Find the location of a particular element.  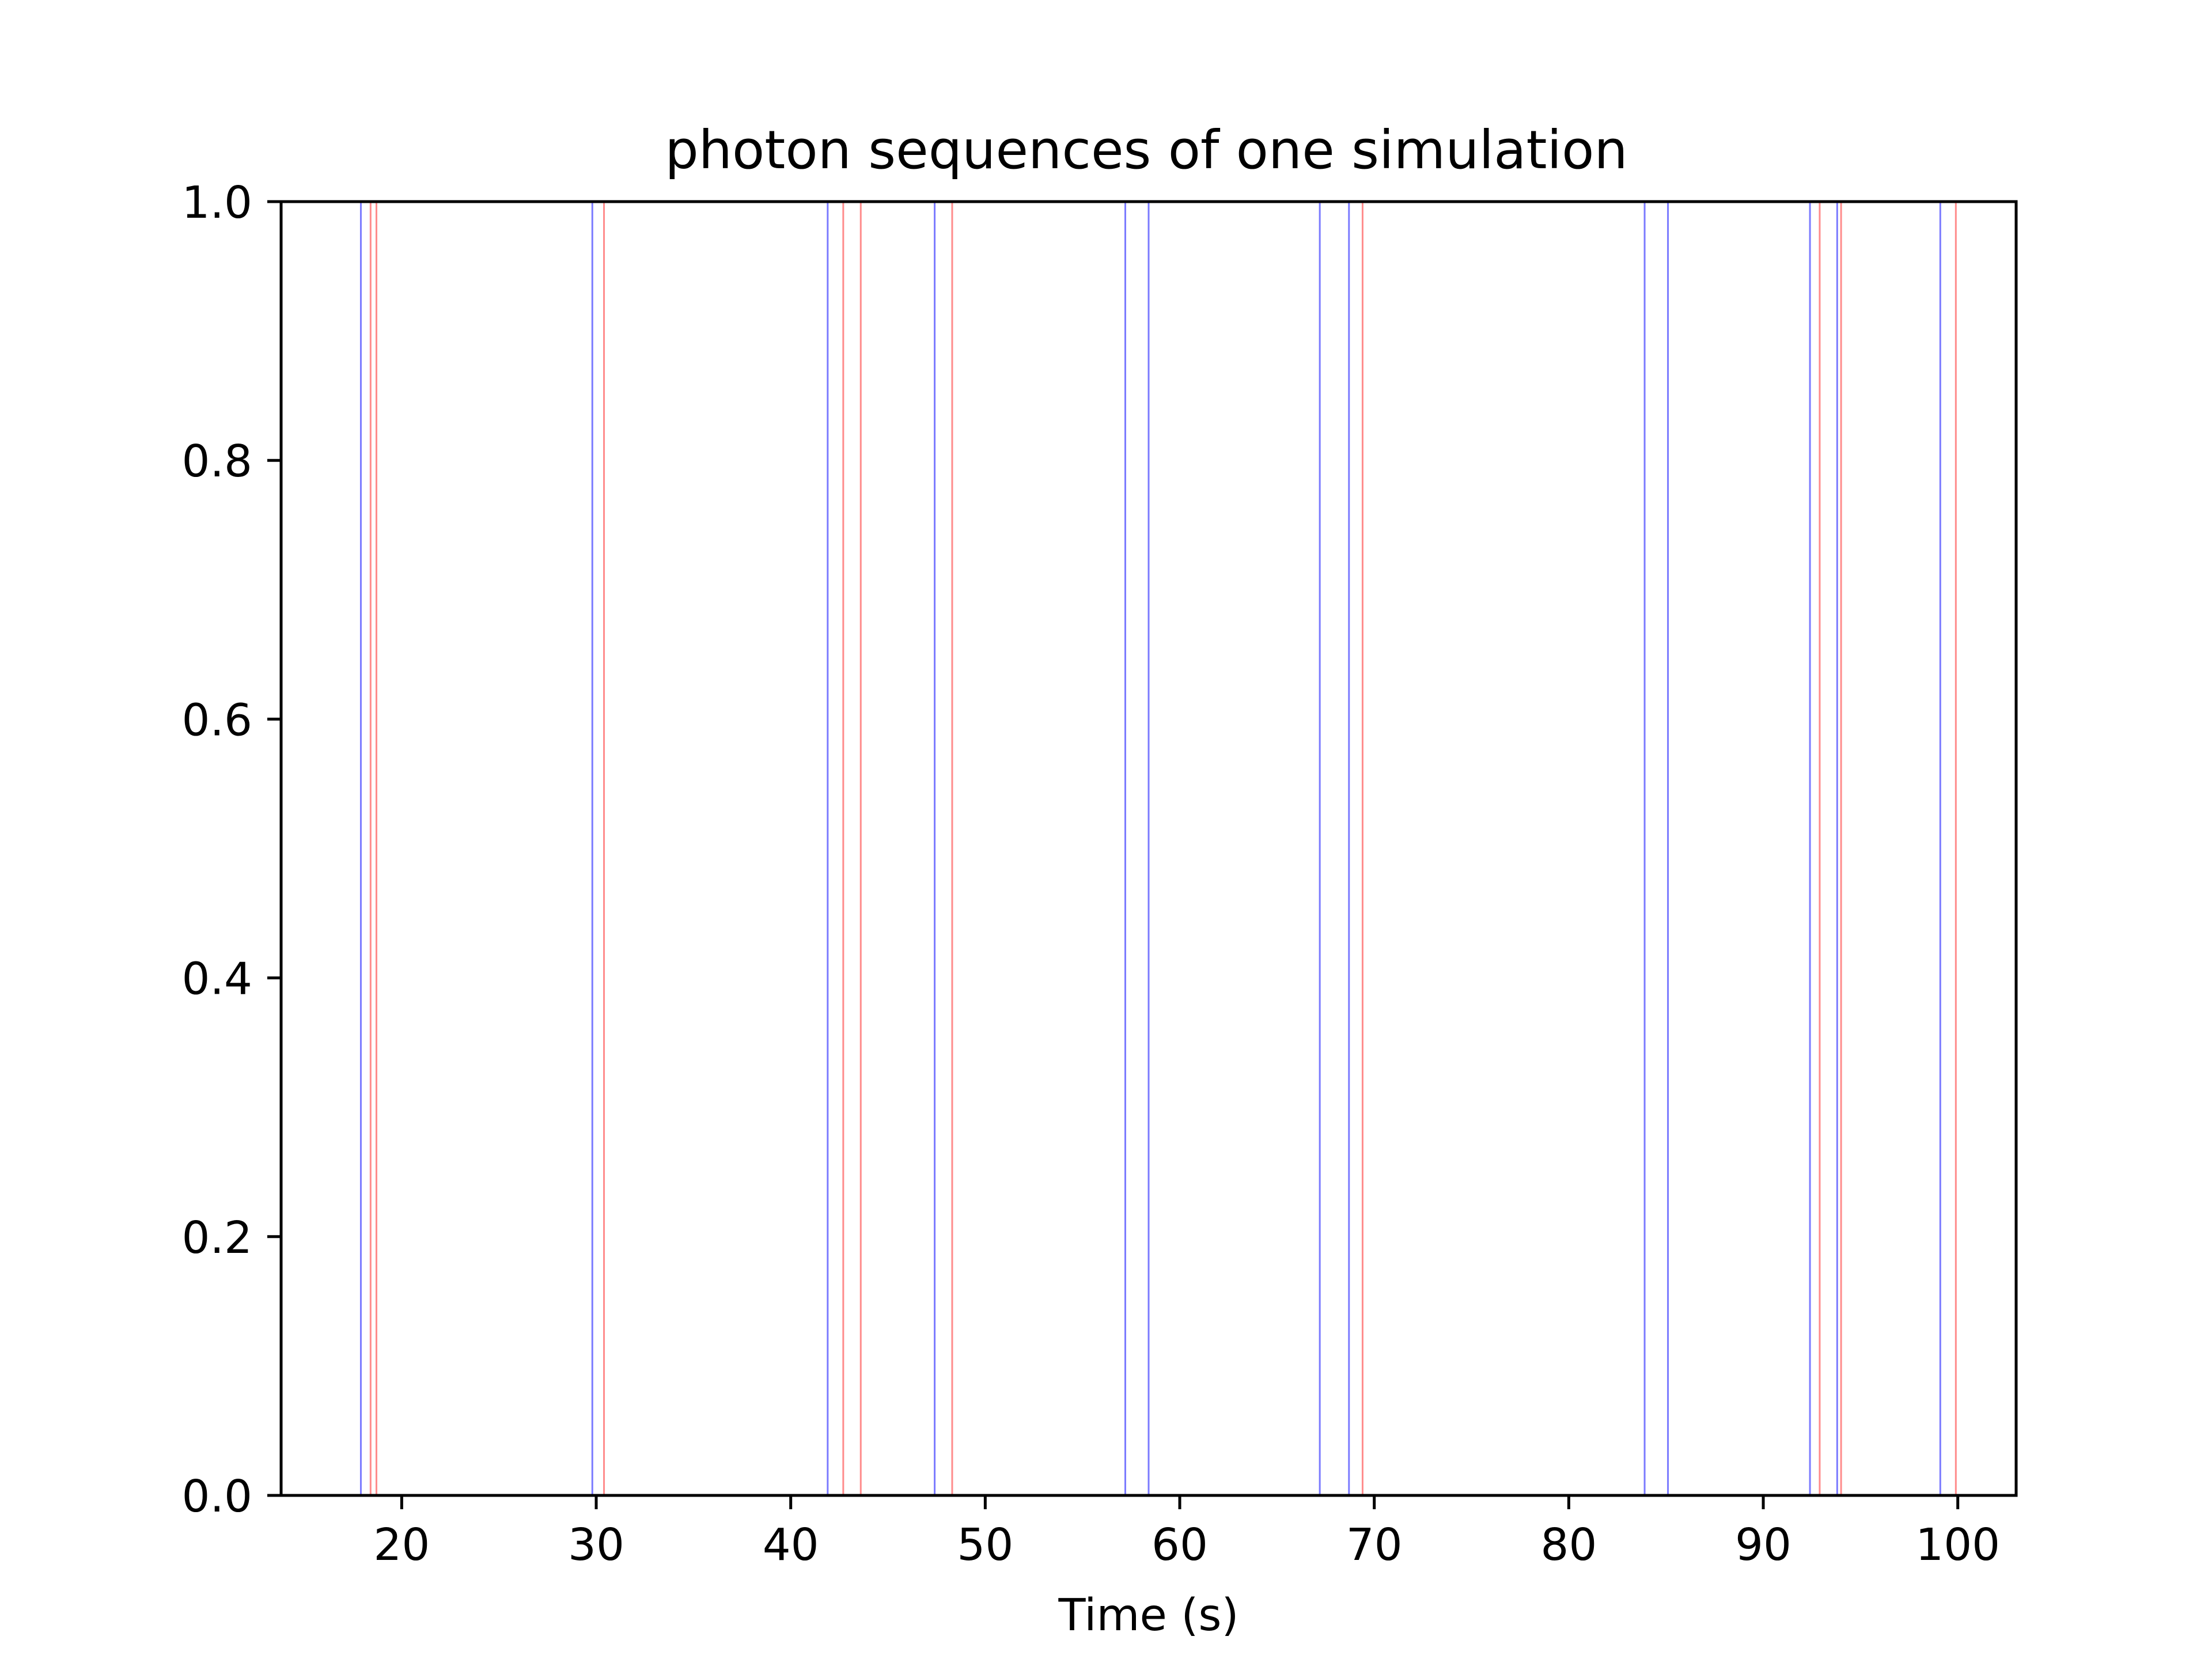

x-tick-label: 100 is located at coordinates (1957, 1545).